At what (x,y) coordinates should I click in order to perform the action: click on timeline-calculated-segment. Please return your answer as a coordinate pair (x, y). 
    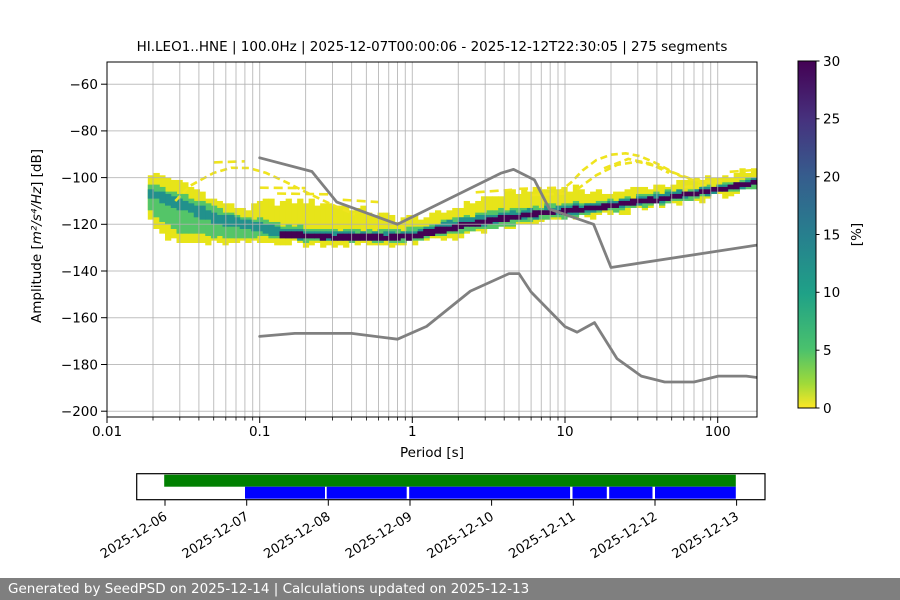
    Looking at the image, I should click on (450, 480).